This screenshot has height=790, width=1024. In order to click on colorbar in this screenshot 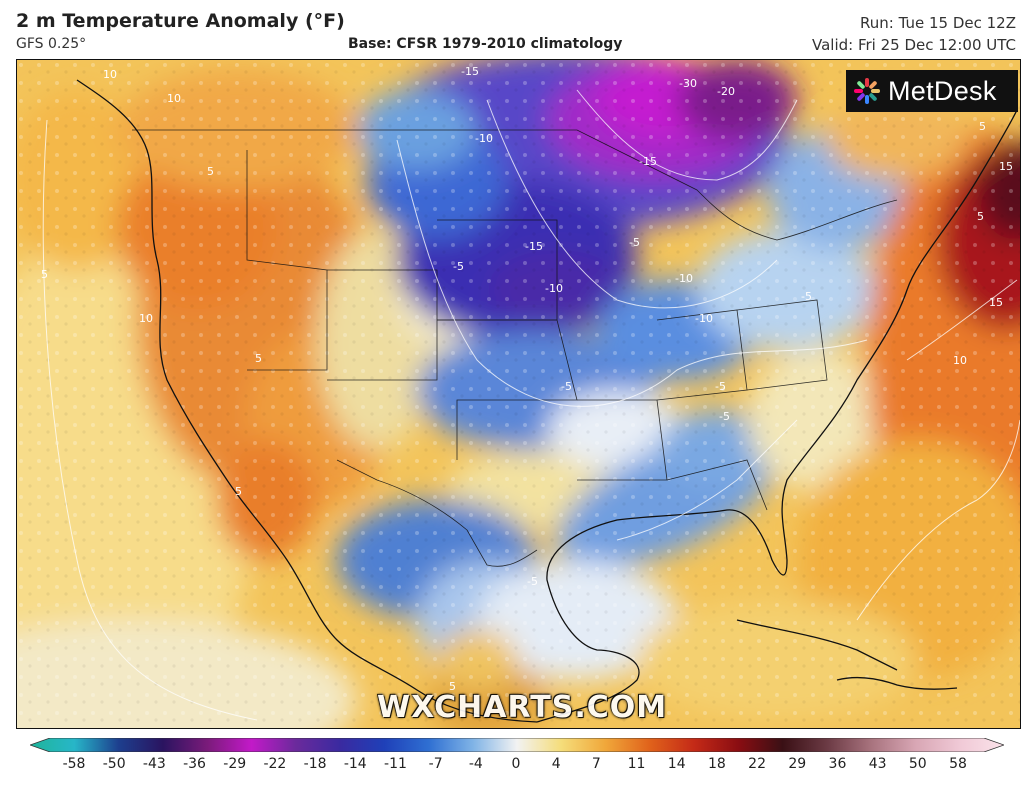, I will do `click(517, 745)`.